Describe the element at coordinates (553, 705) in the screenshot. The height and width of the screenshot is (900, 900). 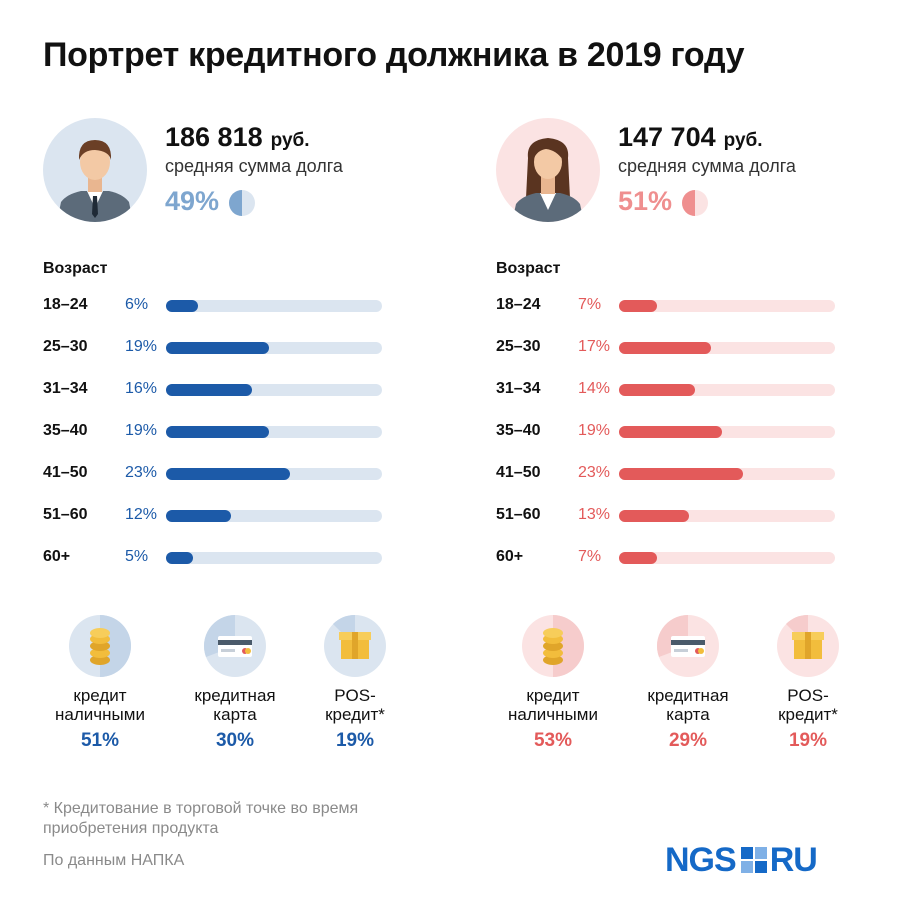
I see `female-product-name: кредит наличными` at that location.